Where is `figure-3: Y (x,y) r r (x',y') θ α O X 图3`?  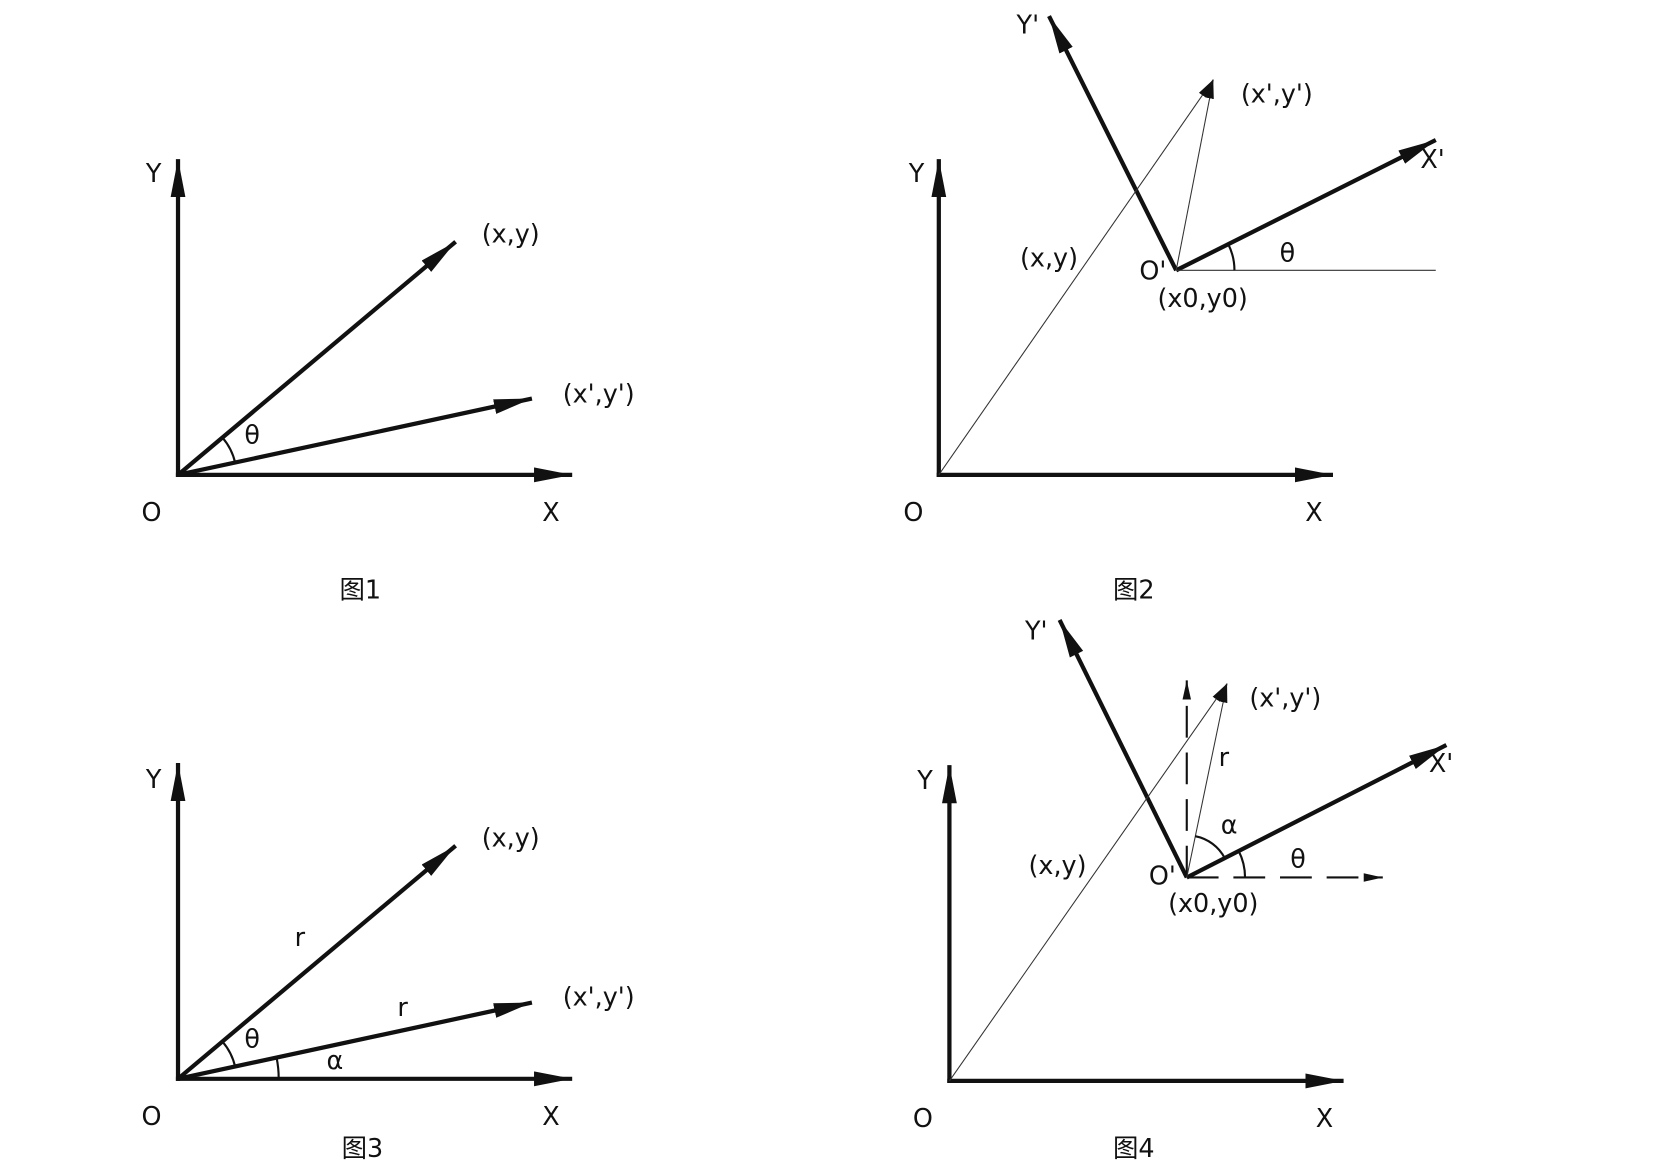 figure-3: Y (x,y) r r (x',y') θ α O X 图3 is located at coordinates (388, 963).